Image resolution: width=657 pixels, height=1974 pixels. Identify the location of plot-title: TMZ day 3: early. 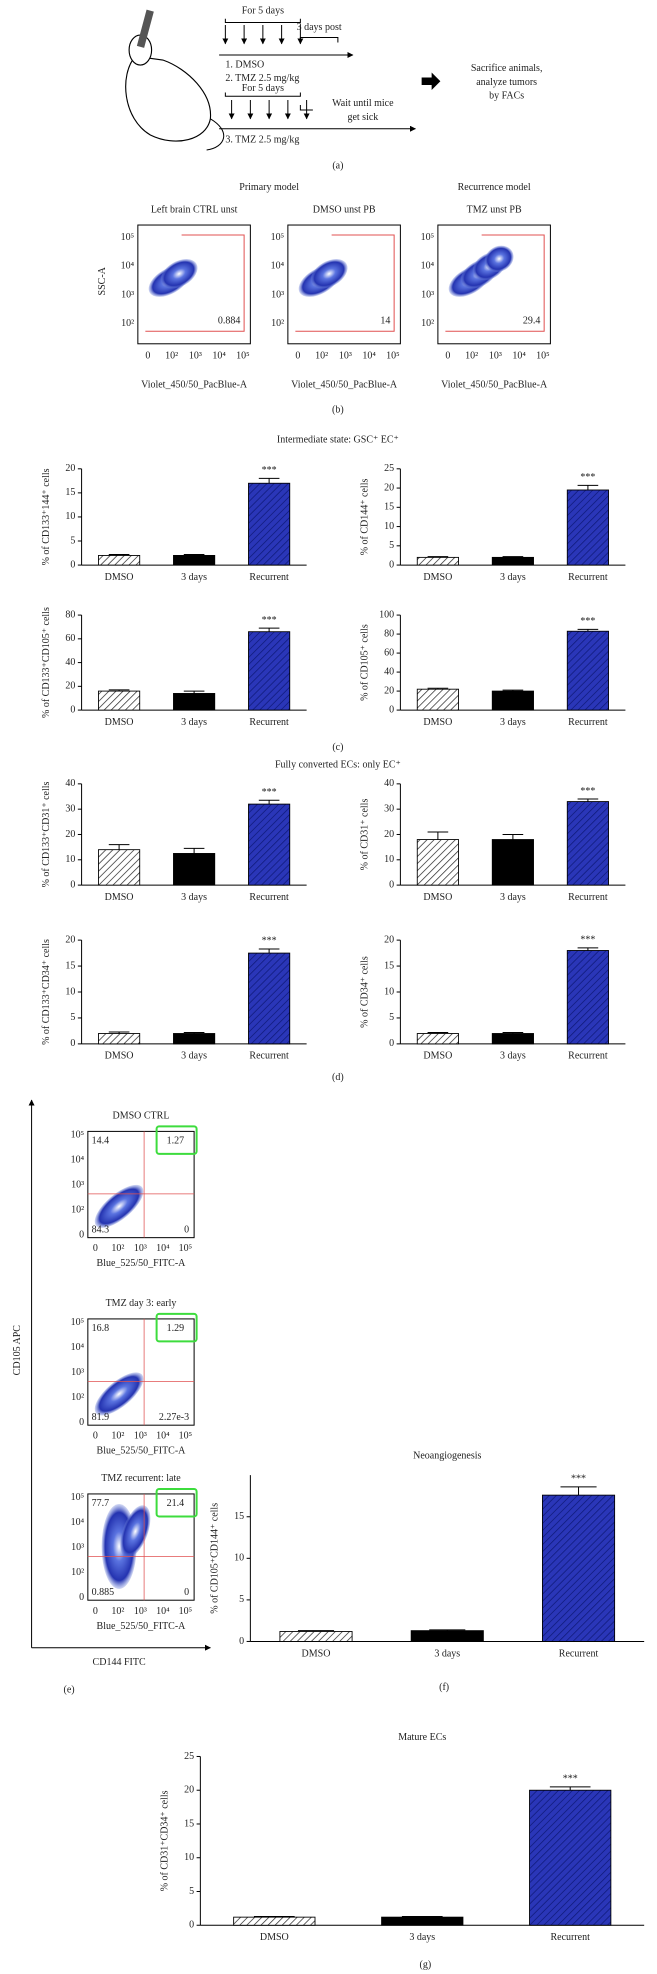
(141, 1303).